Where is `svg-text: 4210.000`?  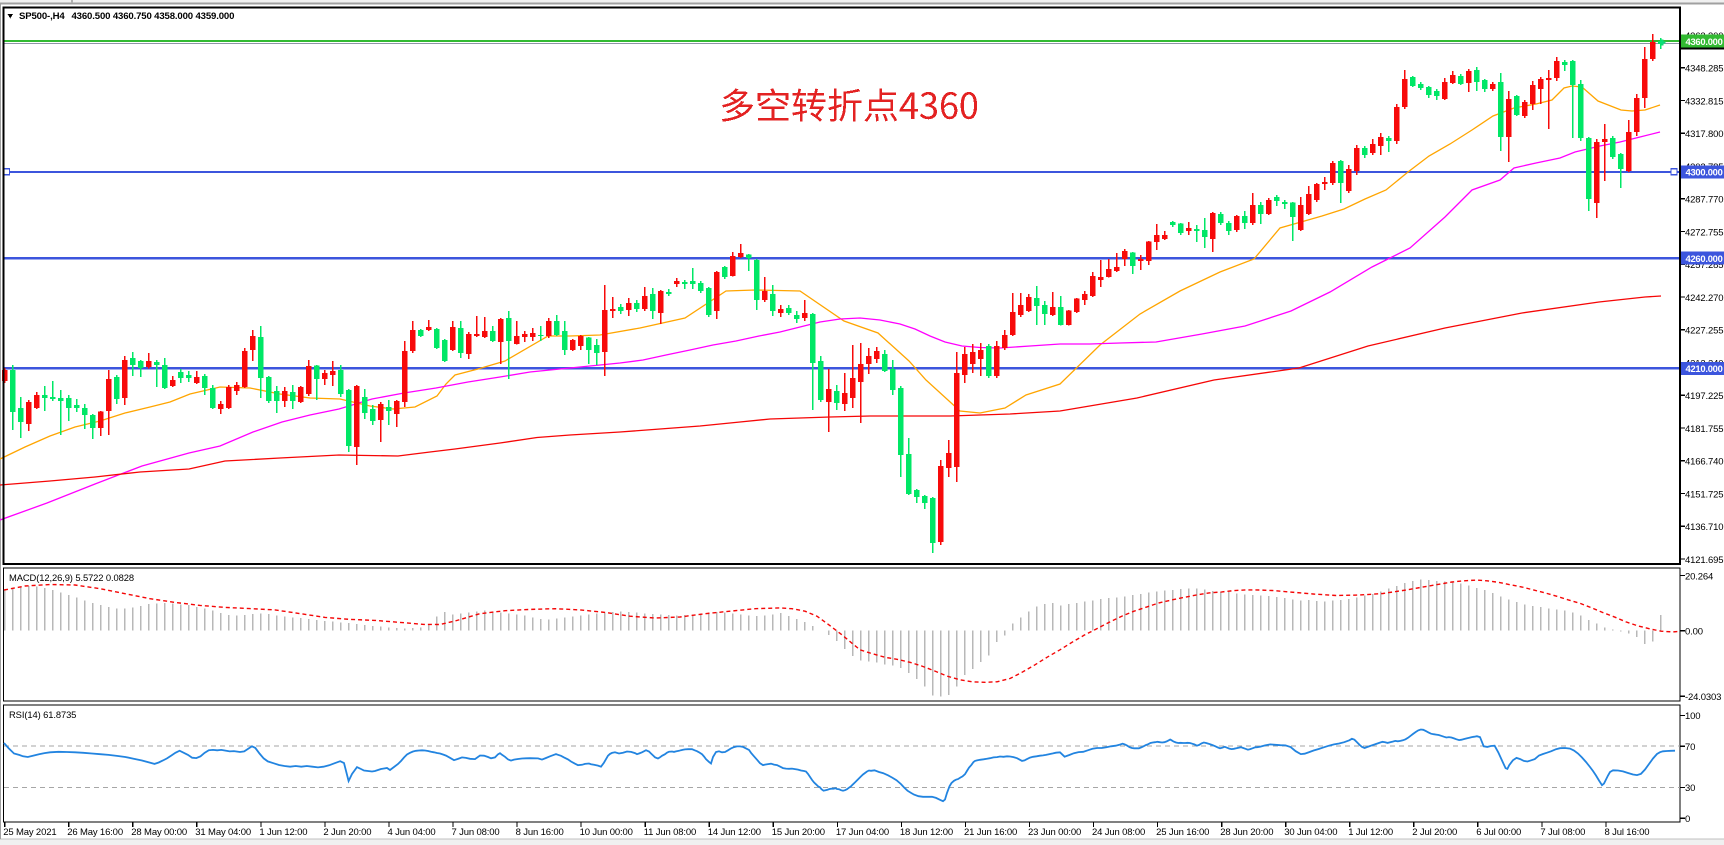 svg-text: 4210.000 is located at coordinates (1704, 368).